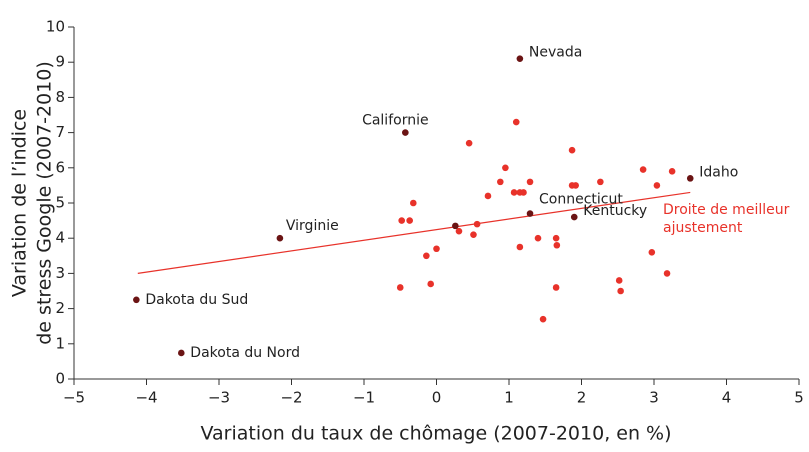 This screenshot has width=809, height=452. What do you see at coordinates (414, 232) in the screenshot?
I see `fit-line` at bounding box center [414, 232].